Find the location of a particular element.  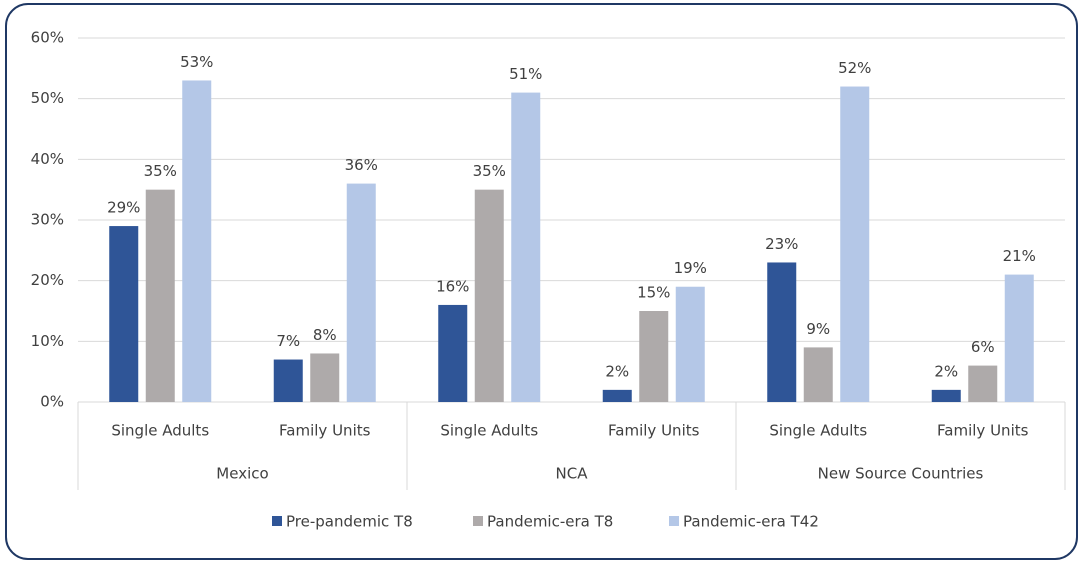

value-label: 52% is located at coordinates (854, 68).